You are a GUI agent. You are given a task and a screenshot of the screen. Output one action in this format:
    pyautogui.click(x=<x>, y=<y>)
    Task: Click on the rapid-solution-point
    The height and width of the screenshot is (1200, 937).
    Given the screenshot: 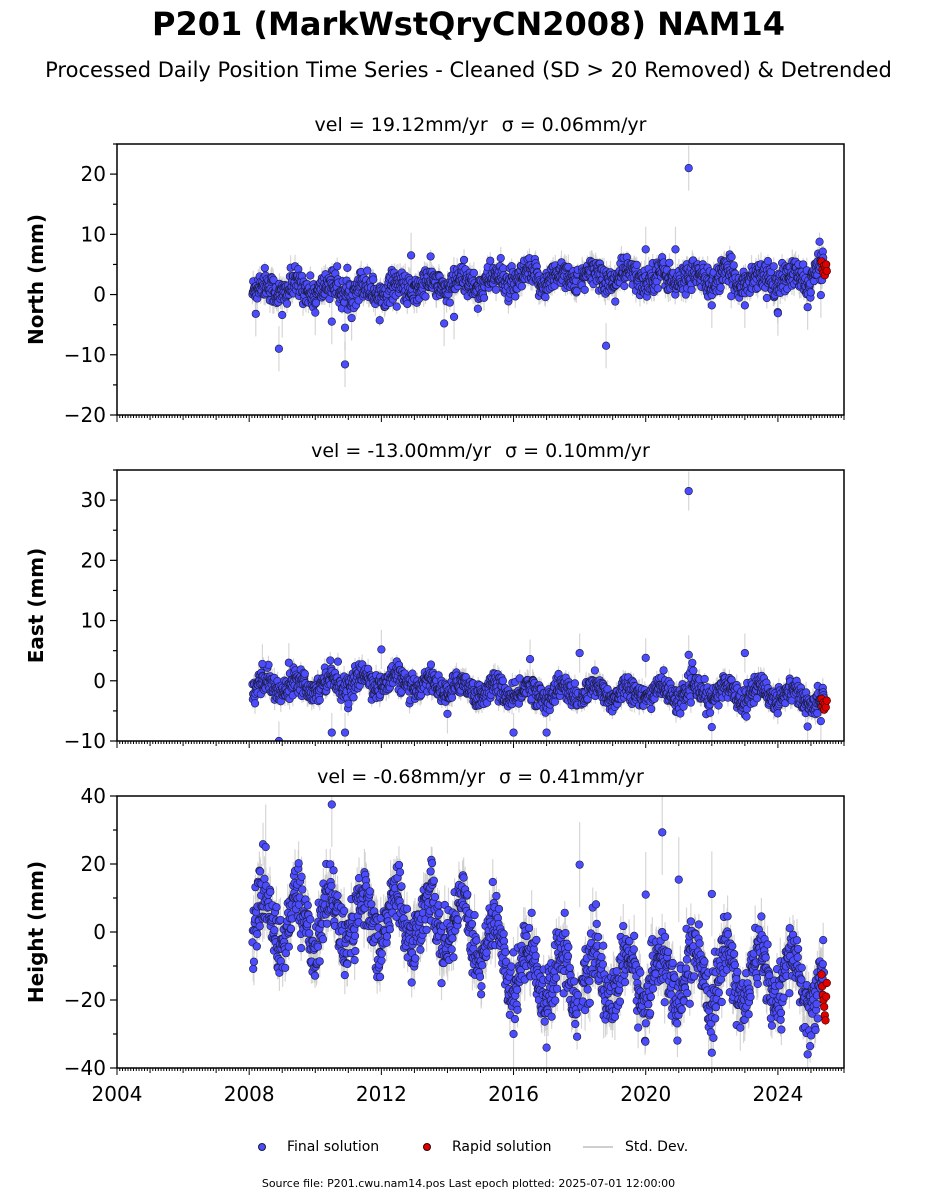 What is the action you would take?
    pyautogui.click(x=826, y=271)
    